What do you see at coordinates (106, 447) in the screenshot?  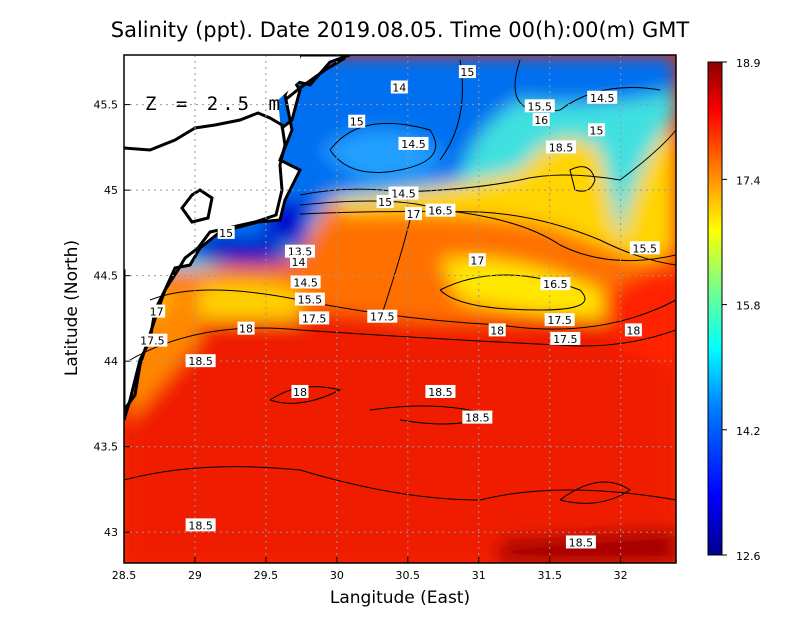 I see `y-tick-label: 43.5` at bounding box center [106, 447].